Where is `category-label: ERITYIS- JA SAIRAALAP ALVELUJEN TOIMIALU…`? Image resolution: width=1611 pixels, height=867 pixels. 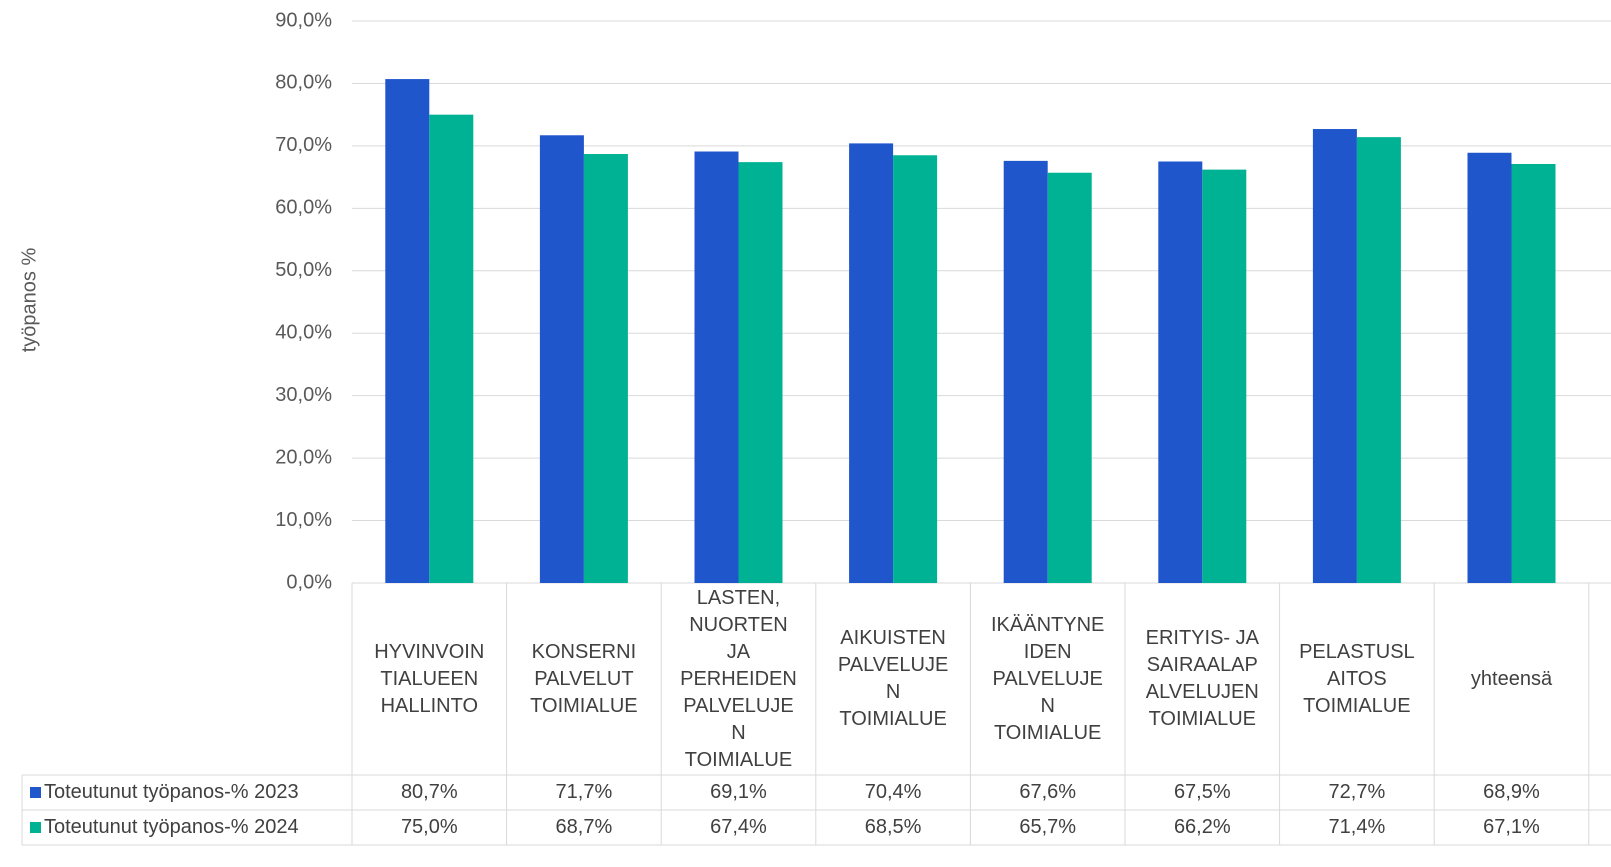 category-label: ERITYIS- JA SAIRAALAP ALVELUJEN TOIMIALU… is located at coordinates (1202, 678).